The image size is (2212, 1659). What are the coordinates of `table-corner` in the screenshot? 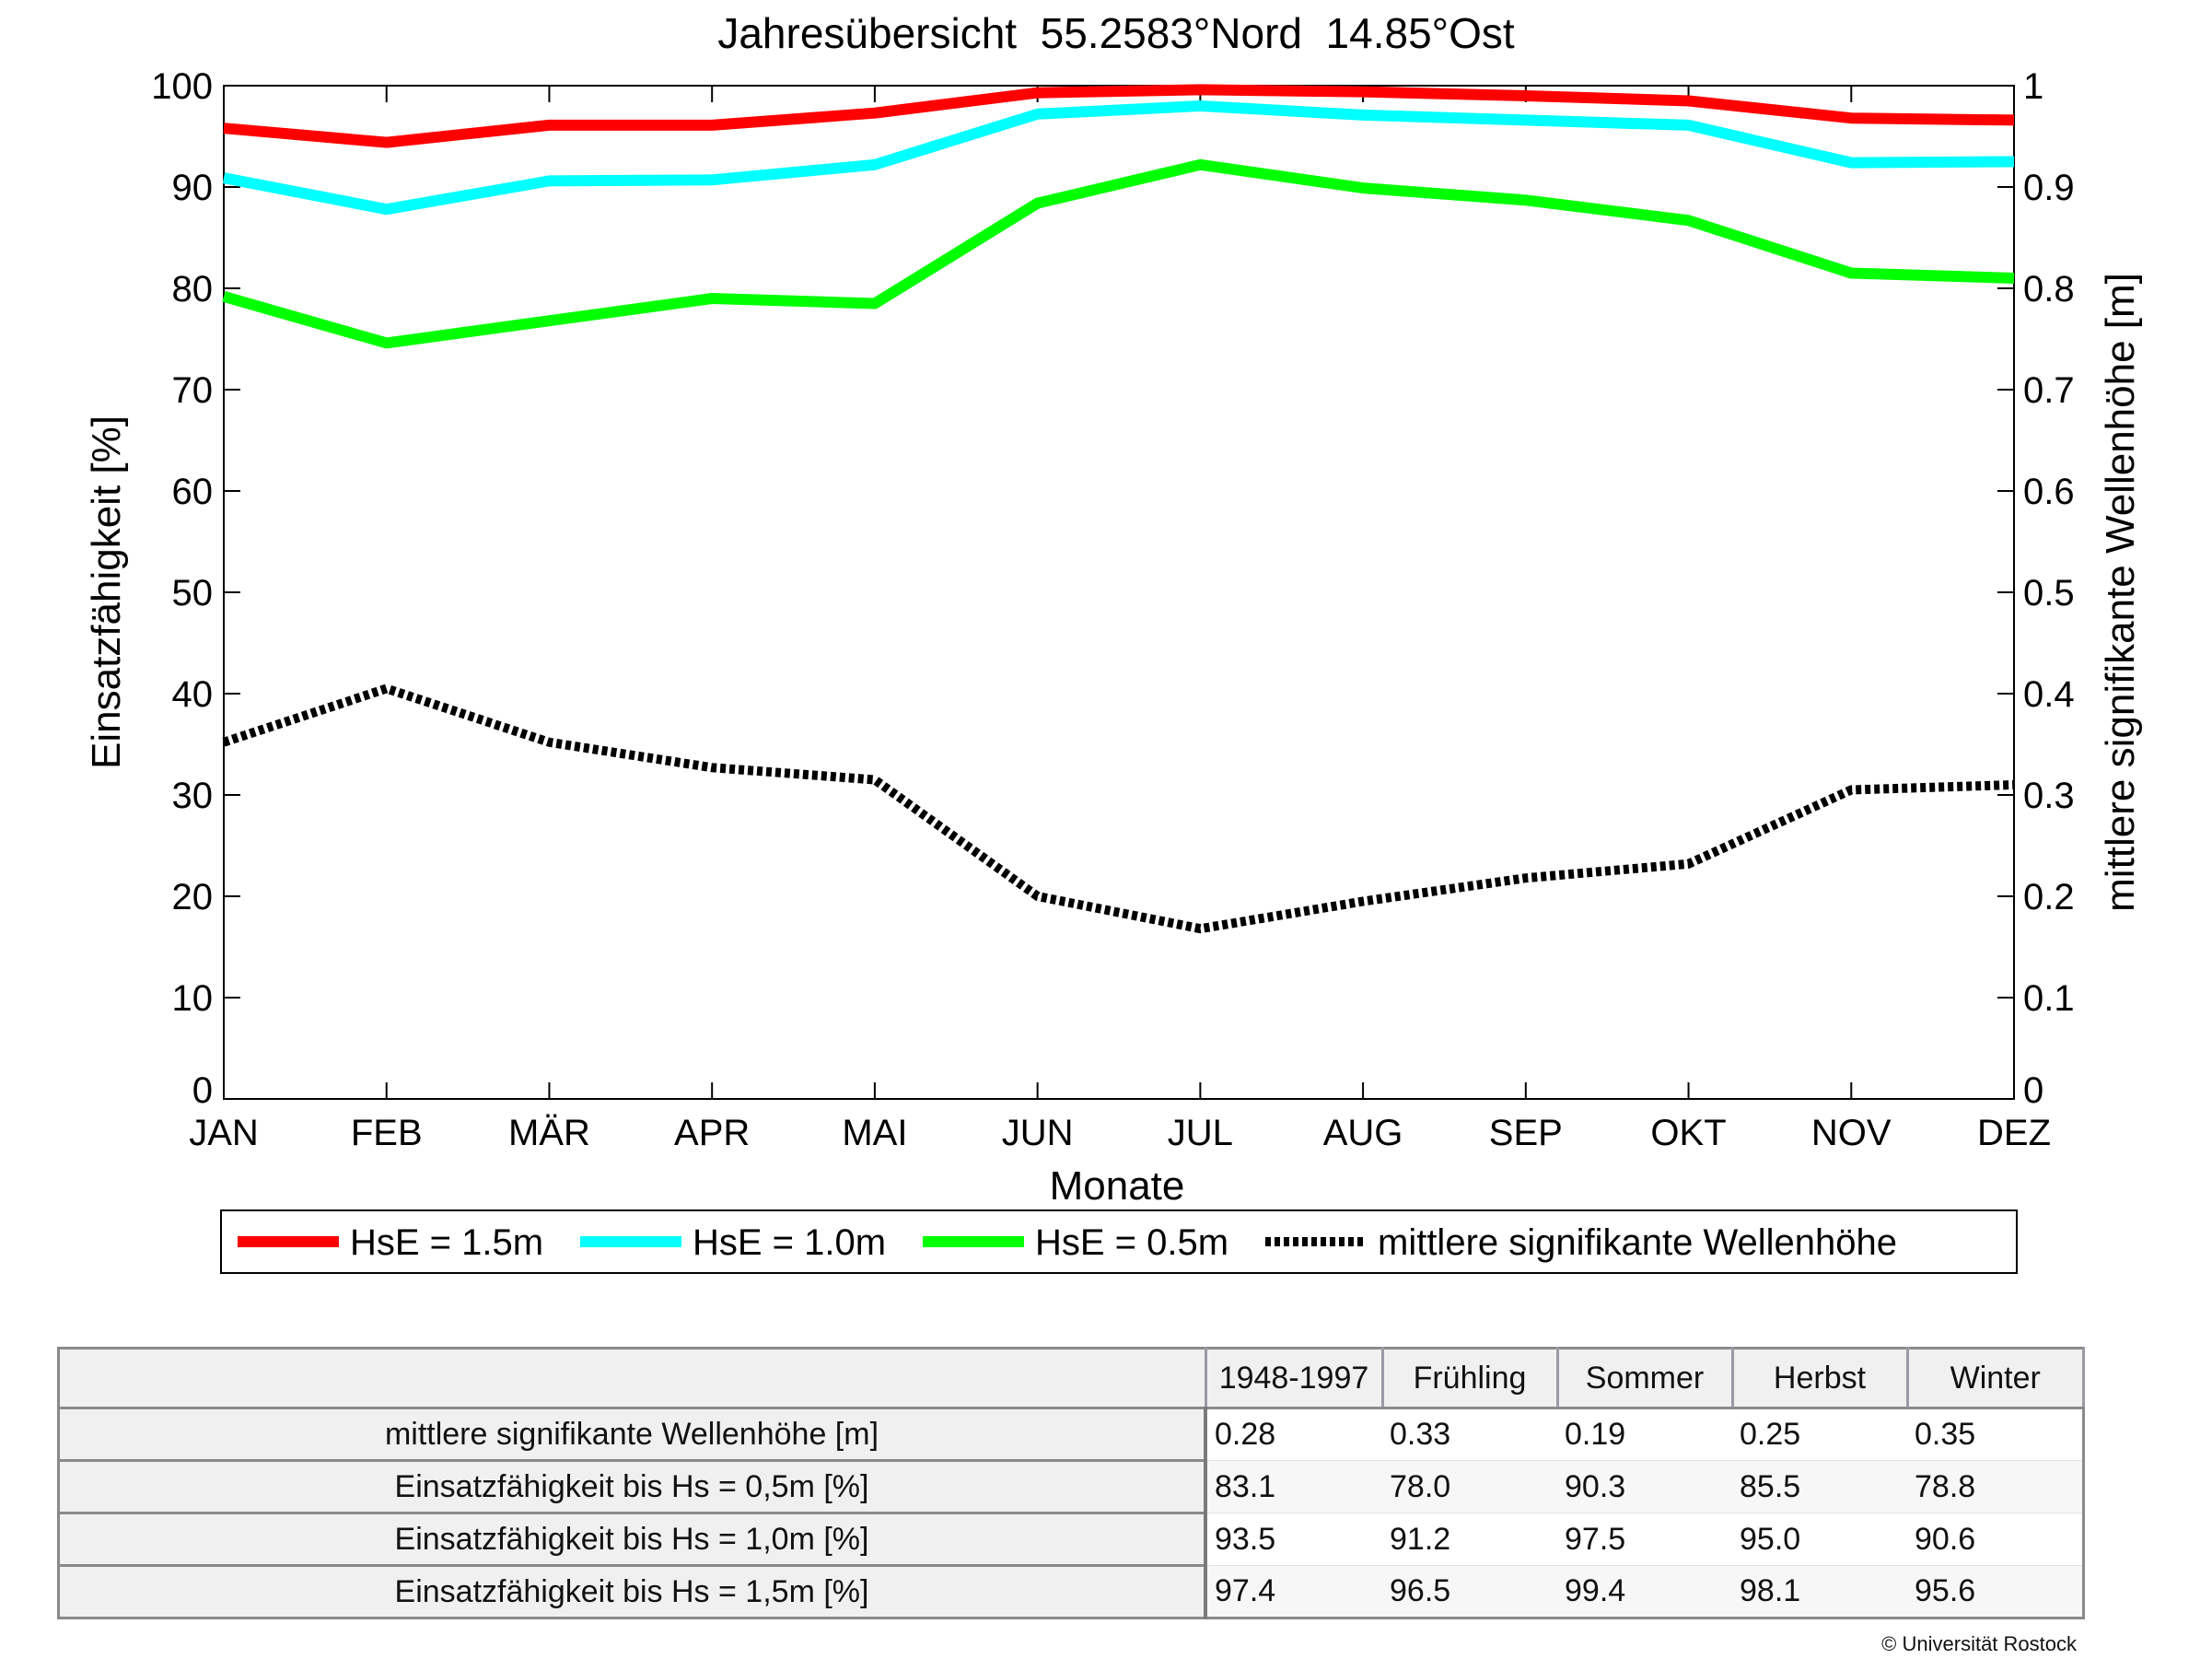 It's located at (633, 1378).